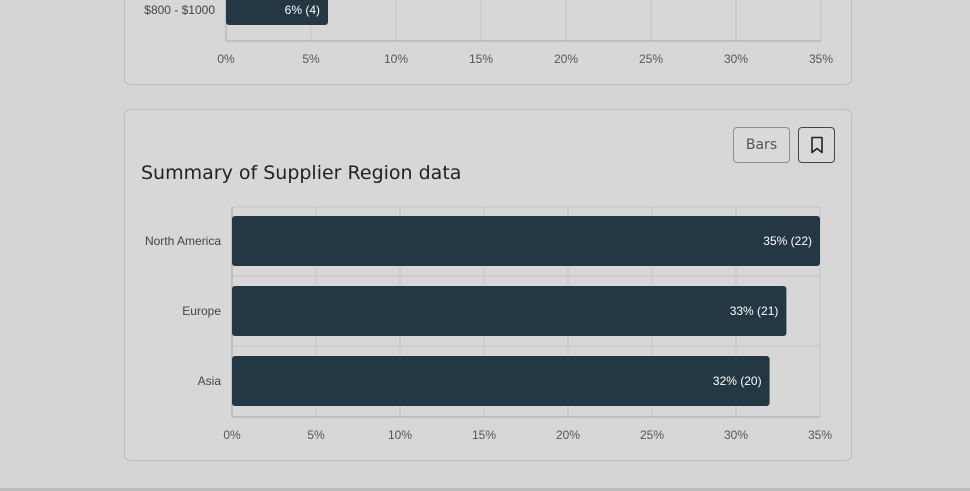 This screenshot has height=491, width=970. What do you see at coordinates (787, 241) in the screenshot?
I see `bar-value-label: 35% (22)` at bounding box center [787, 241].